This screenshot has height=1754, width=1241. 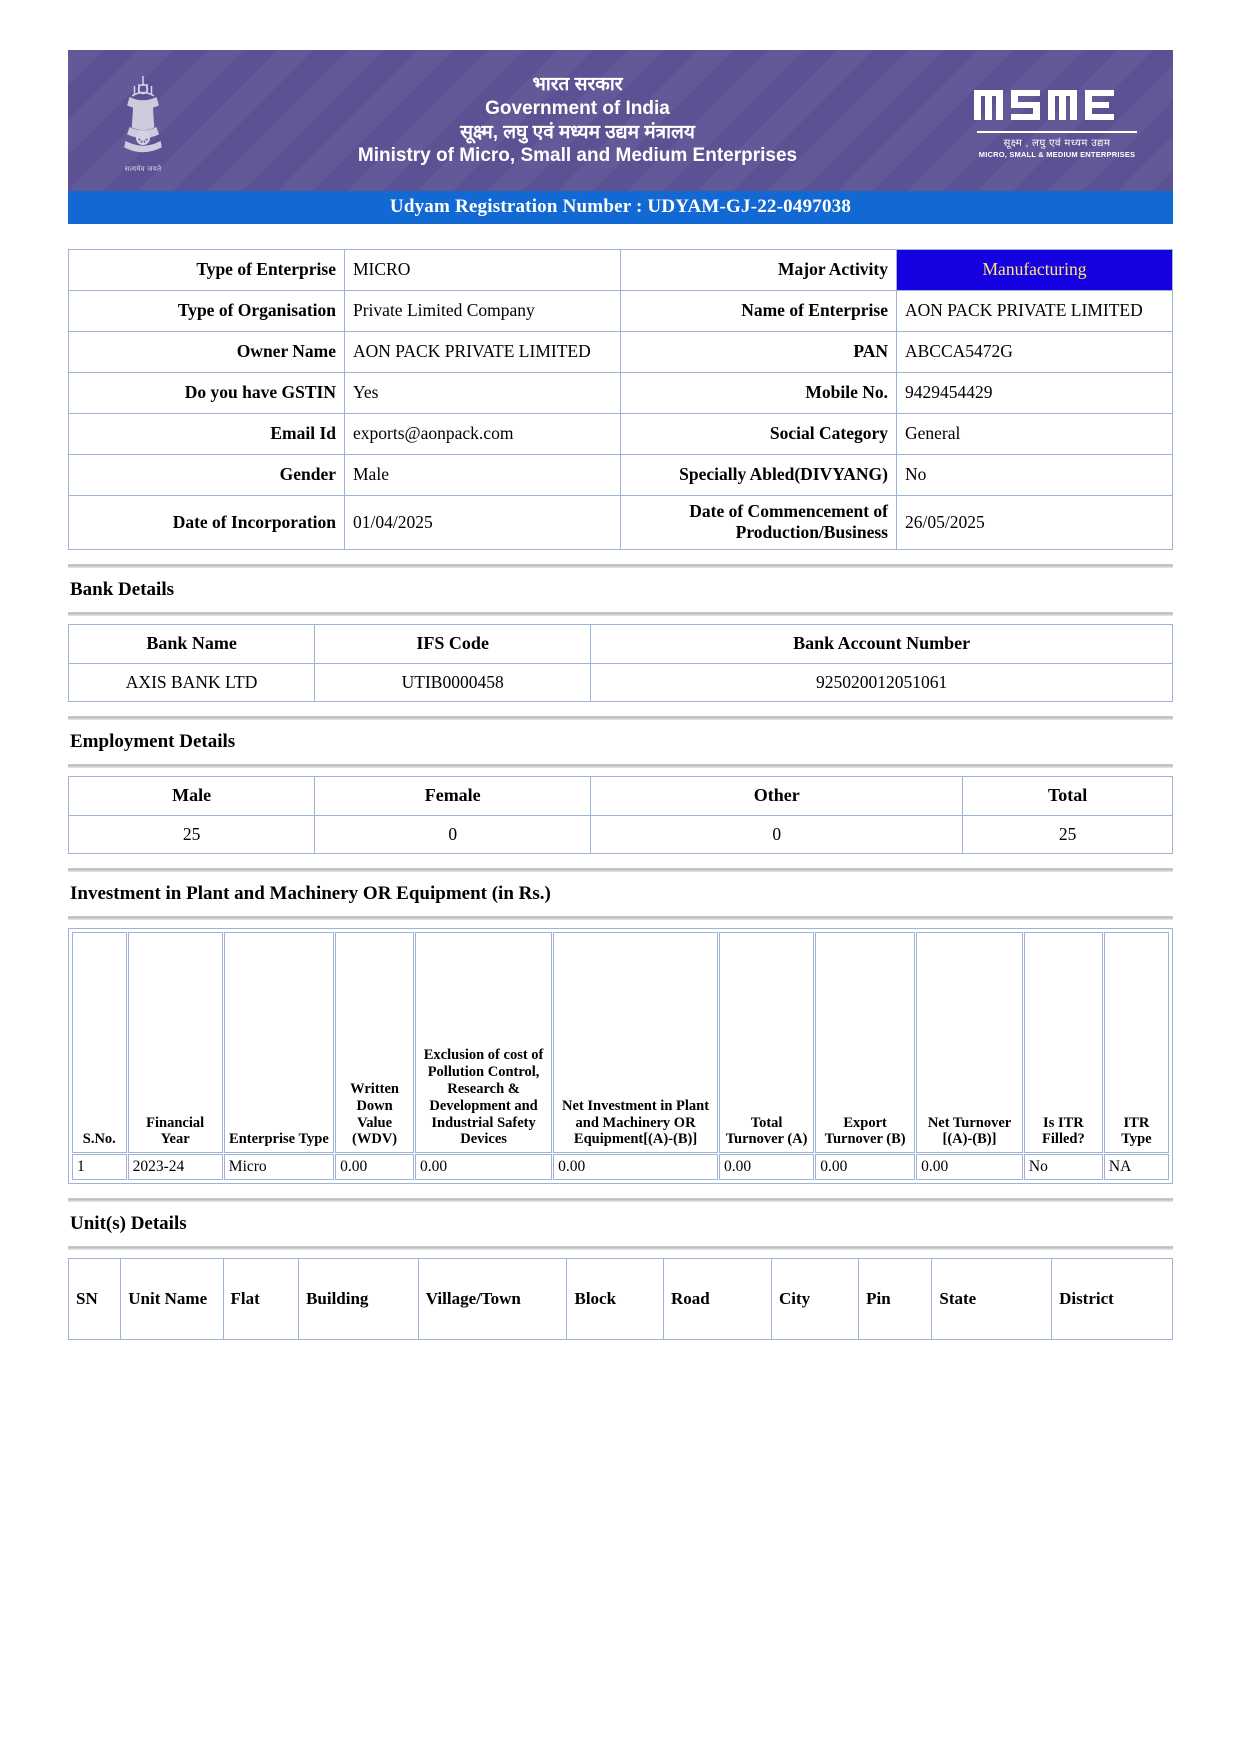 I want to click on column-flat: Flat, so click(x=261, y=1299).